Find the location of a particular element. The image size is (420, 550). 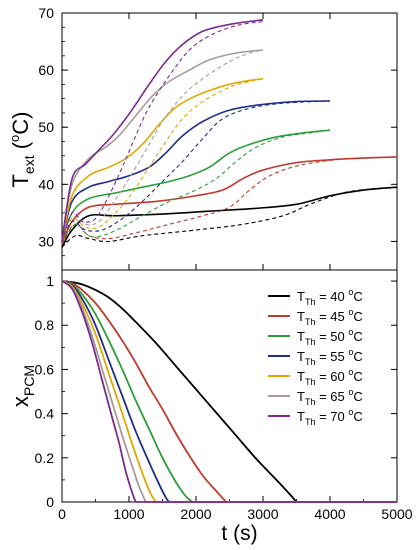

legend-label-2: TTh = 45 oC is located at coordinates (330, 317).